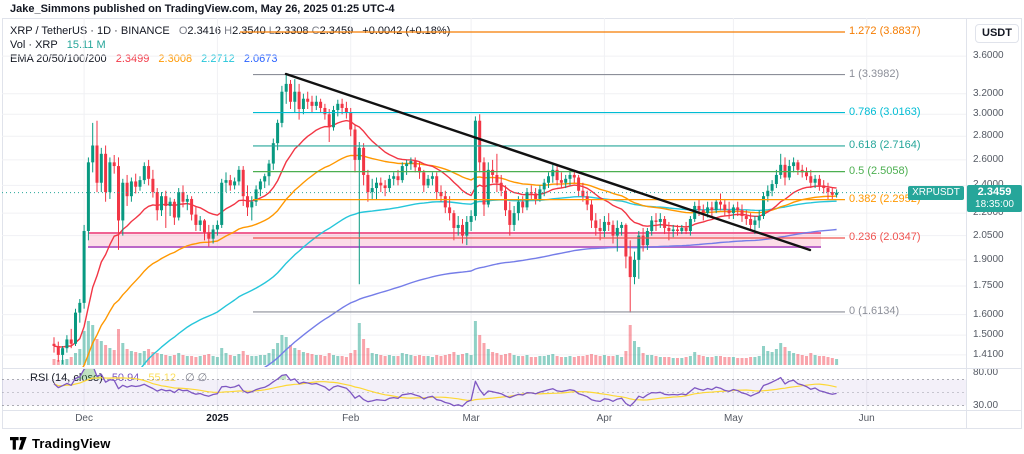 This screenshot has height=454, width=1024. I want to click on tradingview-logo-text: TradingView, so click(71, 443).